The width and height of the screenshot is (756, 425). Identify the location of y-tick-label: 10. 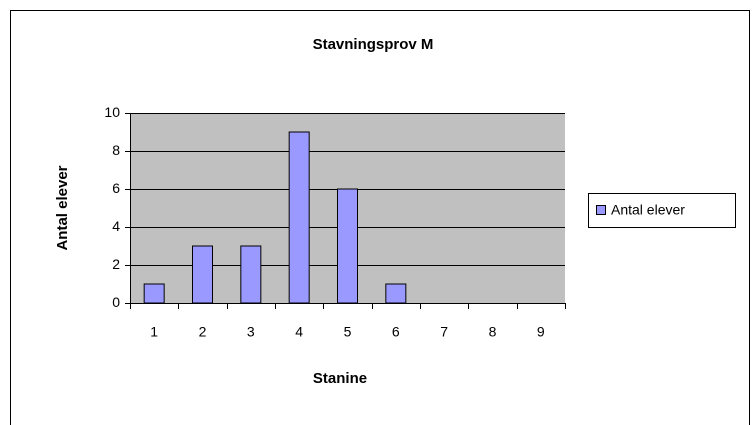
(112, 112).